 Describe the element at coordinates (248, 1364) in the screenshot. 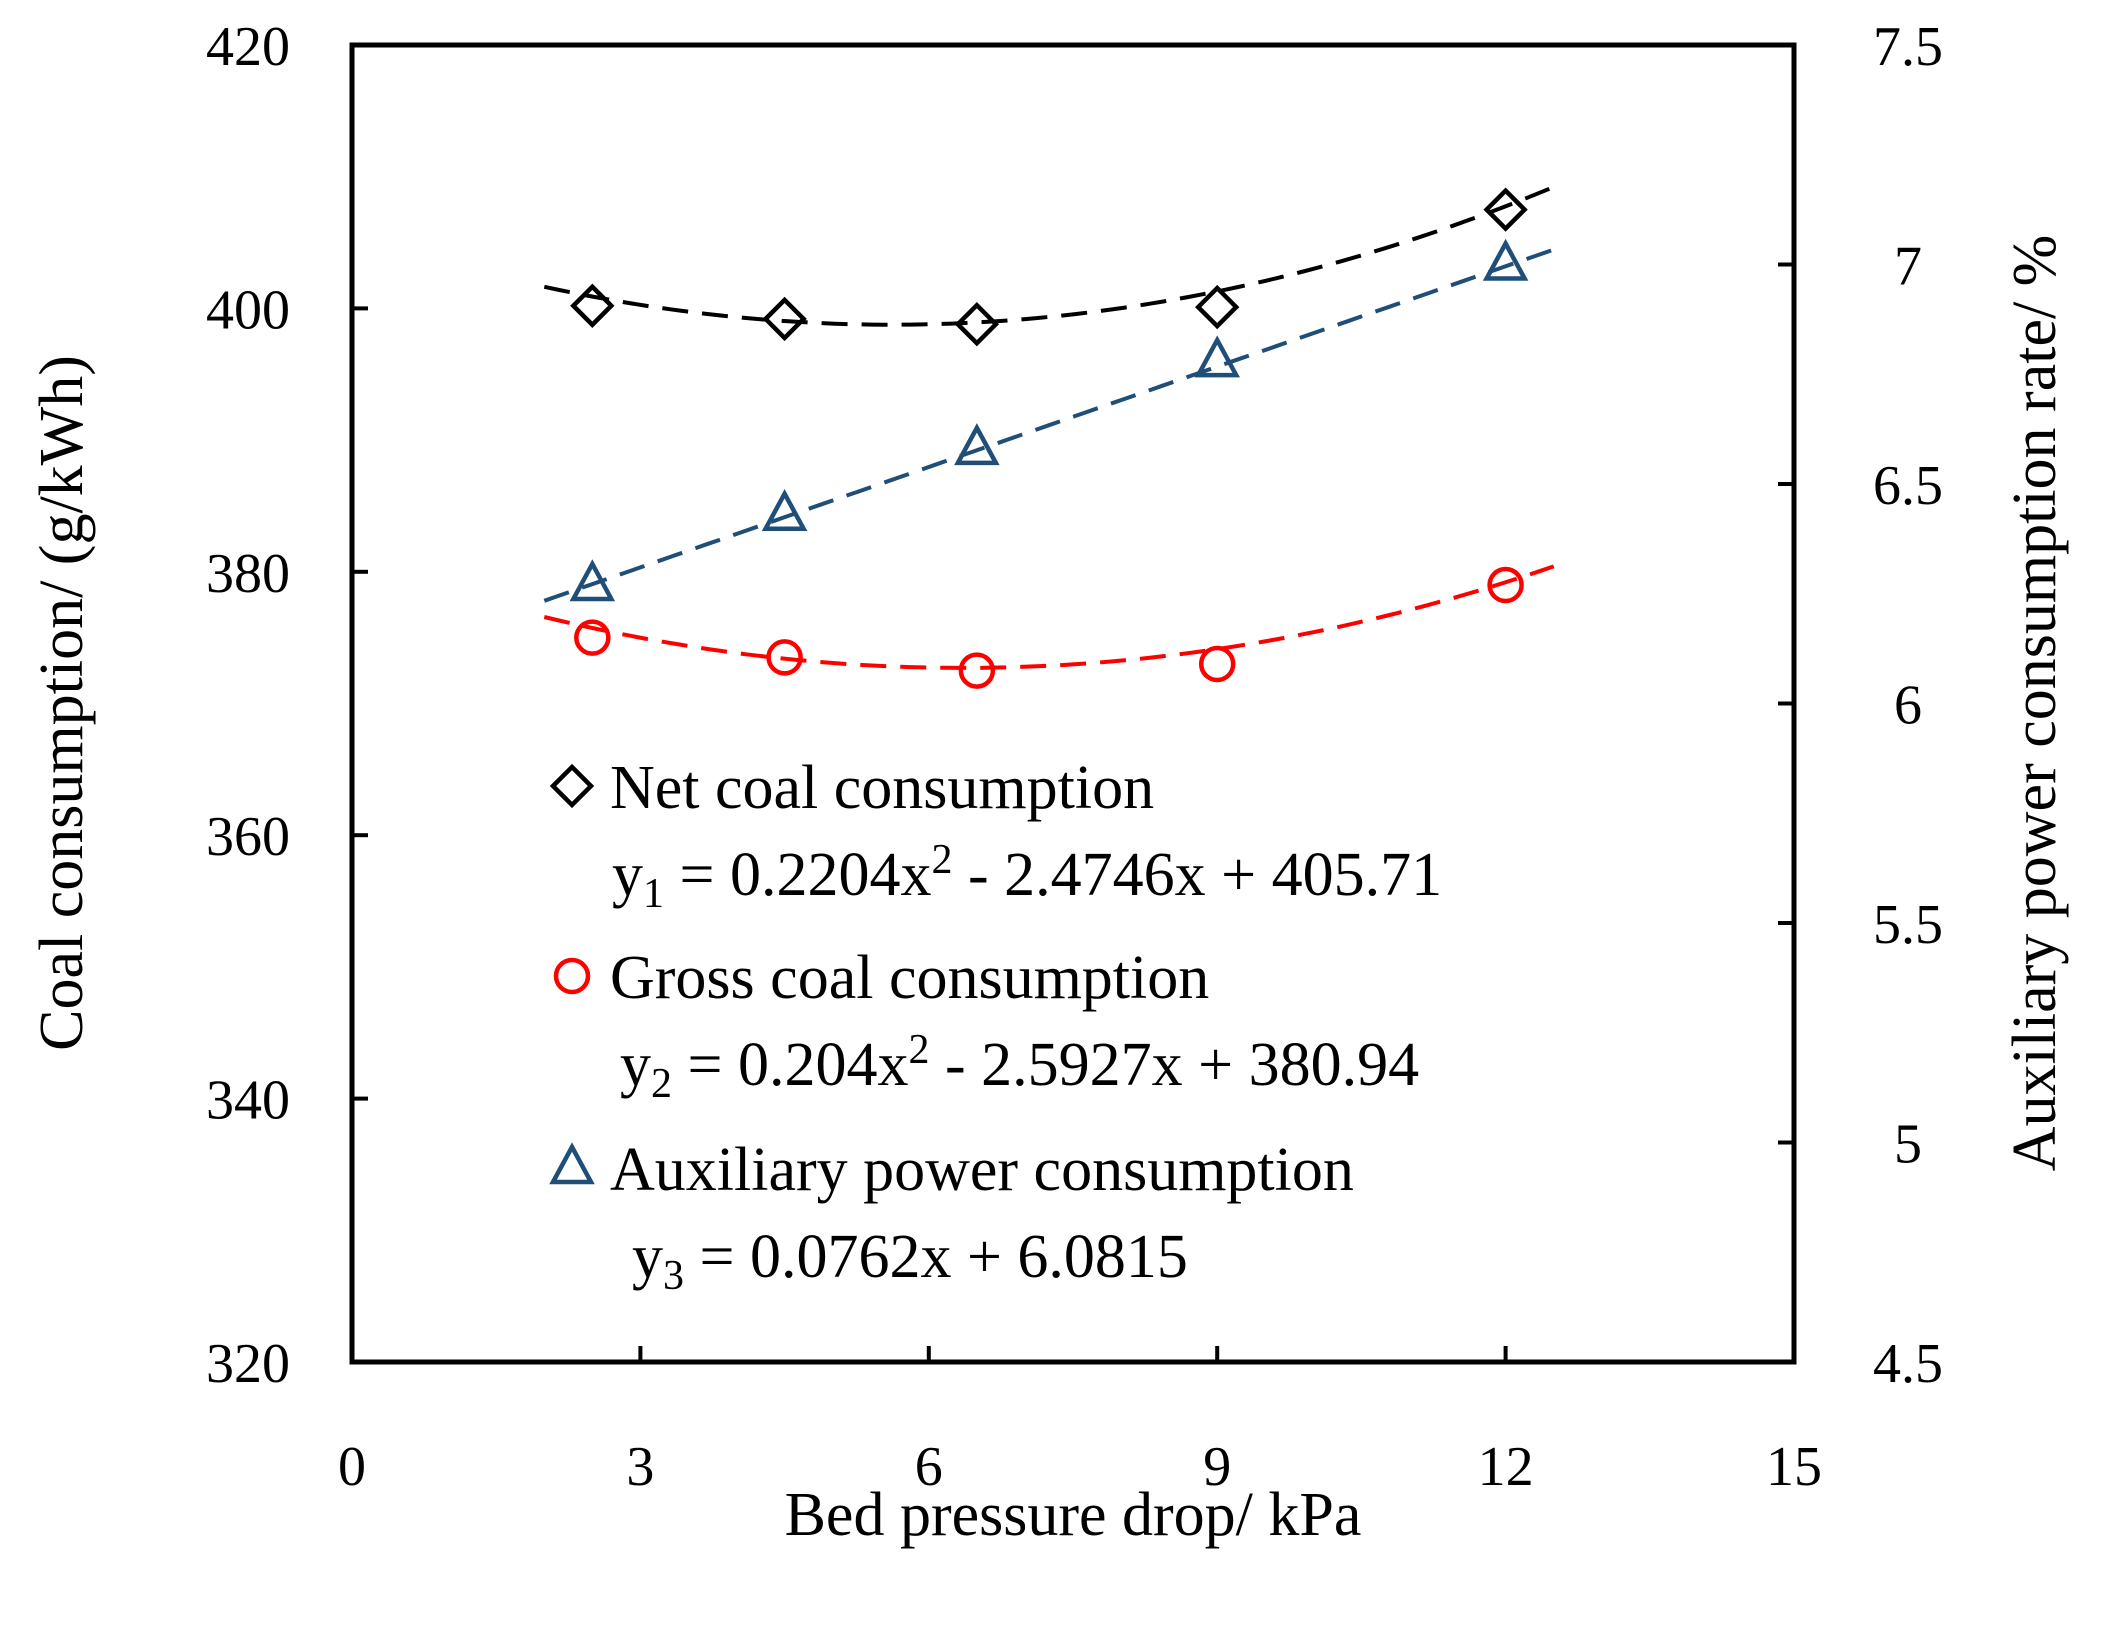

I see `left-y-tick-label: 320` at that location.